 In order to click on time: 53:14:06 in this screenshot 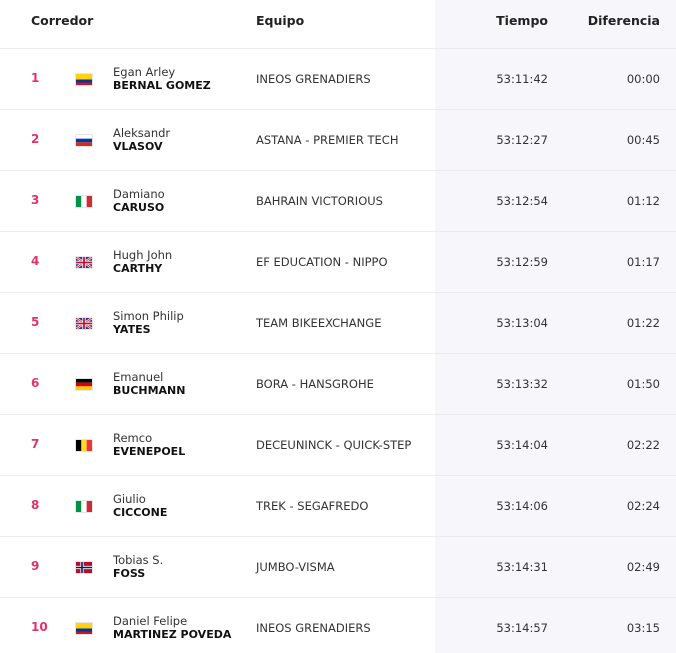, I will do `click(522, 506)`.